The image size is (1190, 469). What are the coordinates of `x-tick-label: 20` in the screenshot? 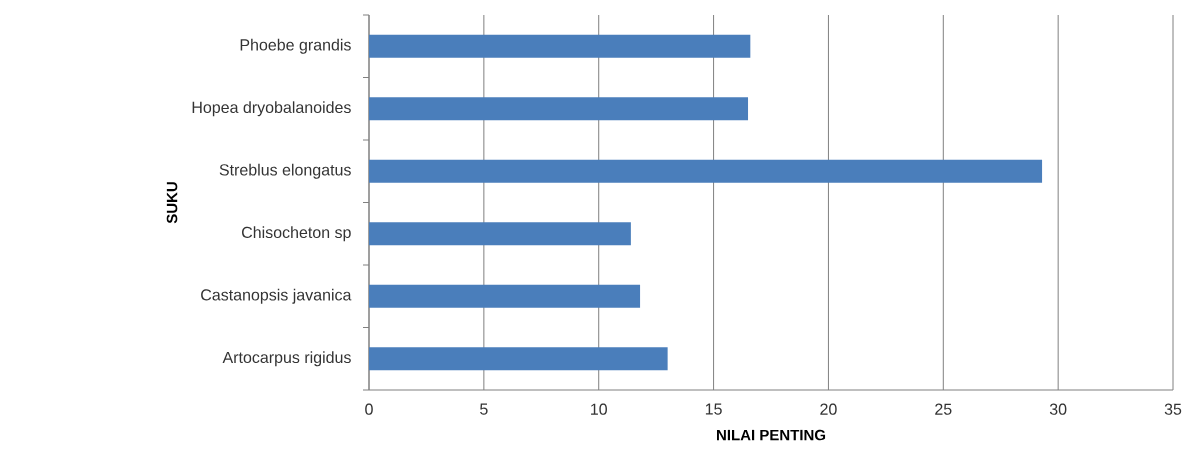 It's located at (828, 409).